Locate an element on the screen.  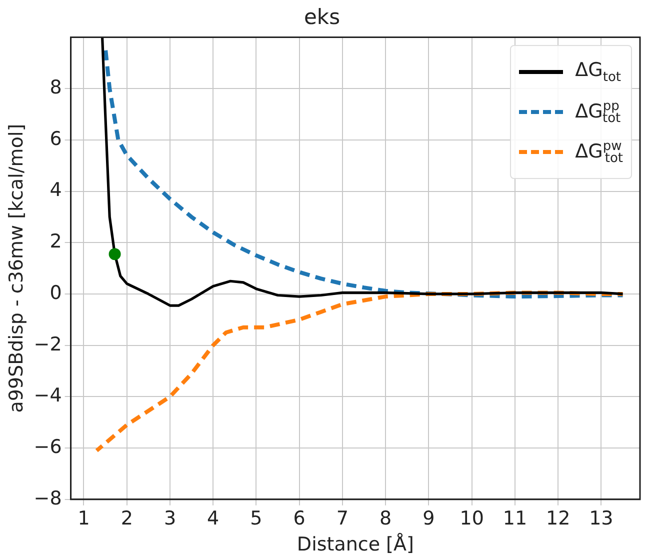
y-tick-label: −6 is located at coordinates (48, 447).